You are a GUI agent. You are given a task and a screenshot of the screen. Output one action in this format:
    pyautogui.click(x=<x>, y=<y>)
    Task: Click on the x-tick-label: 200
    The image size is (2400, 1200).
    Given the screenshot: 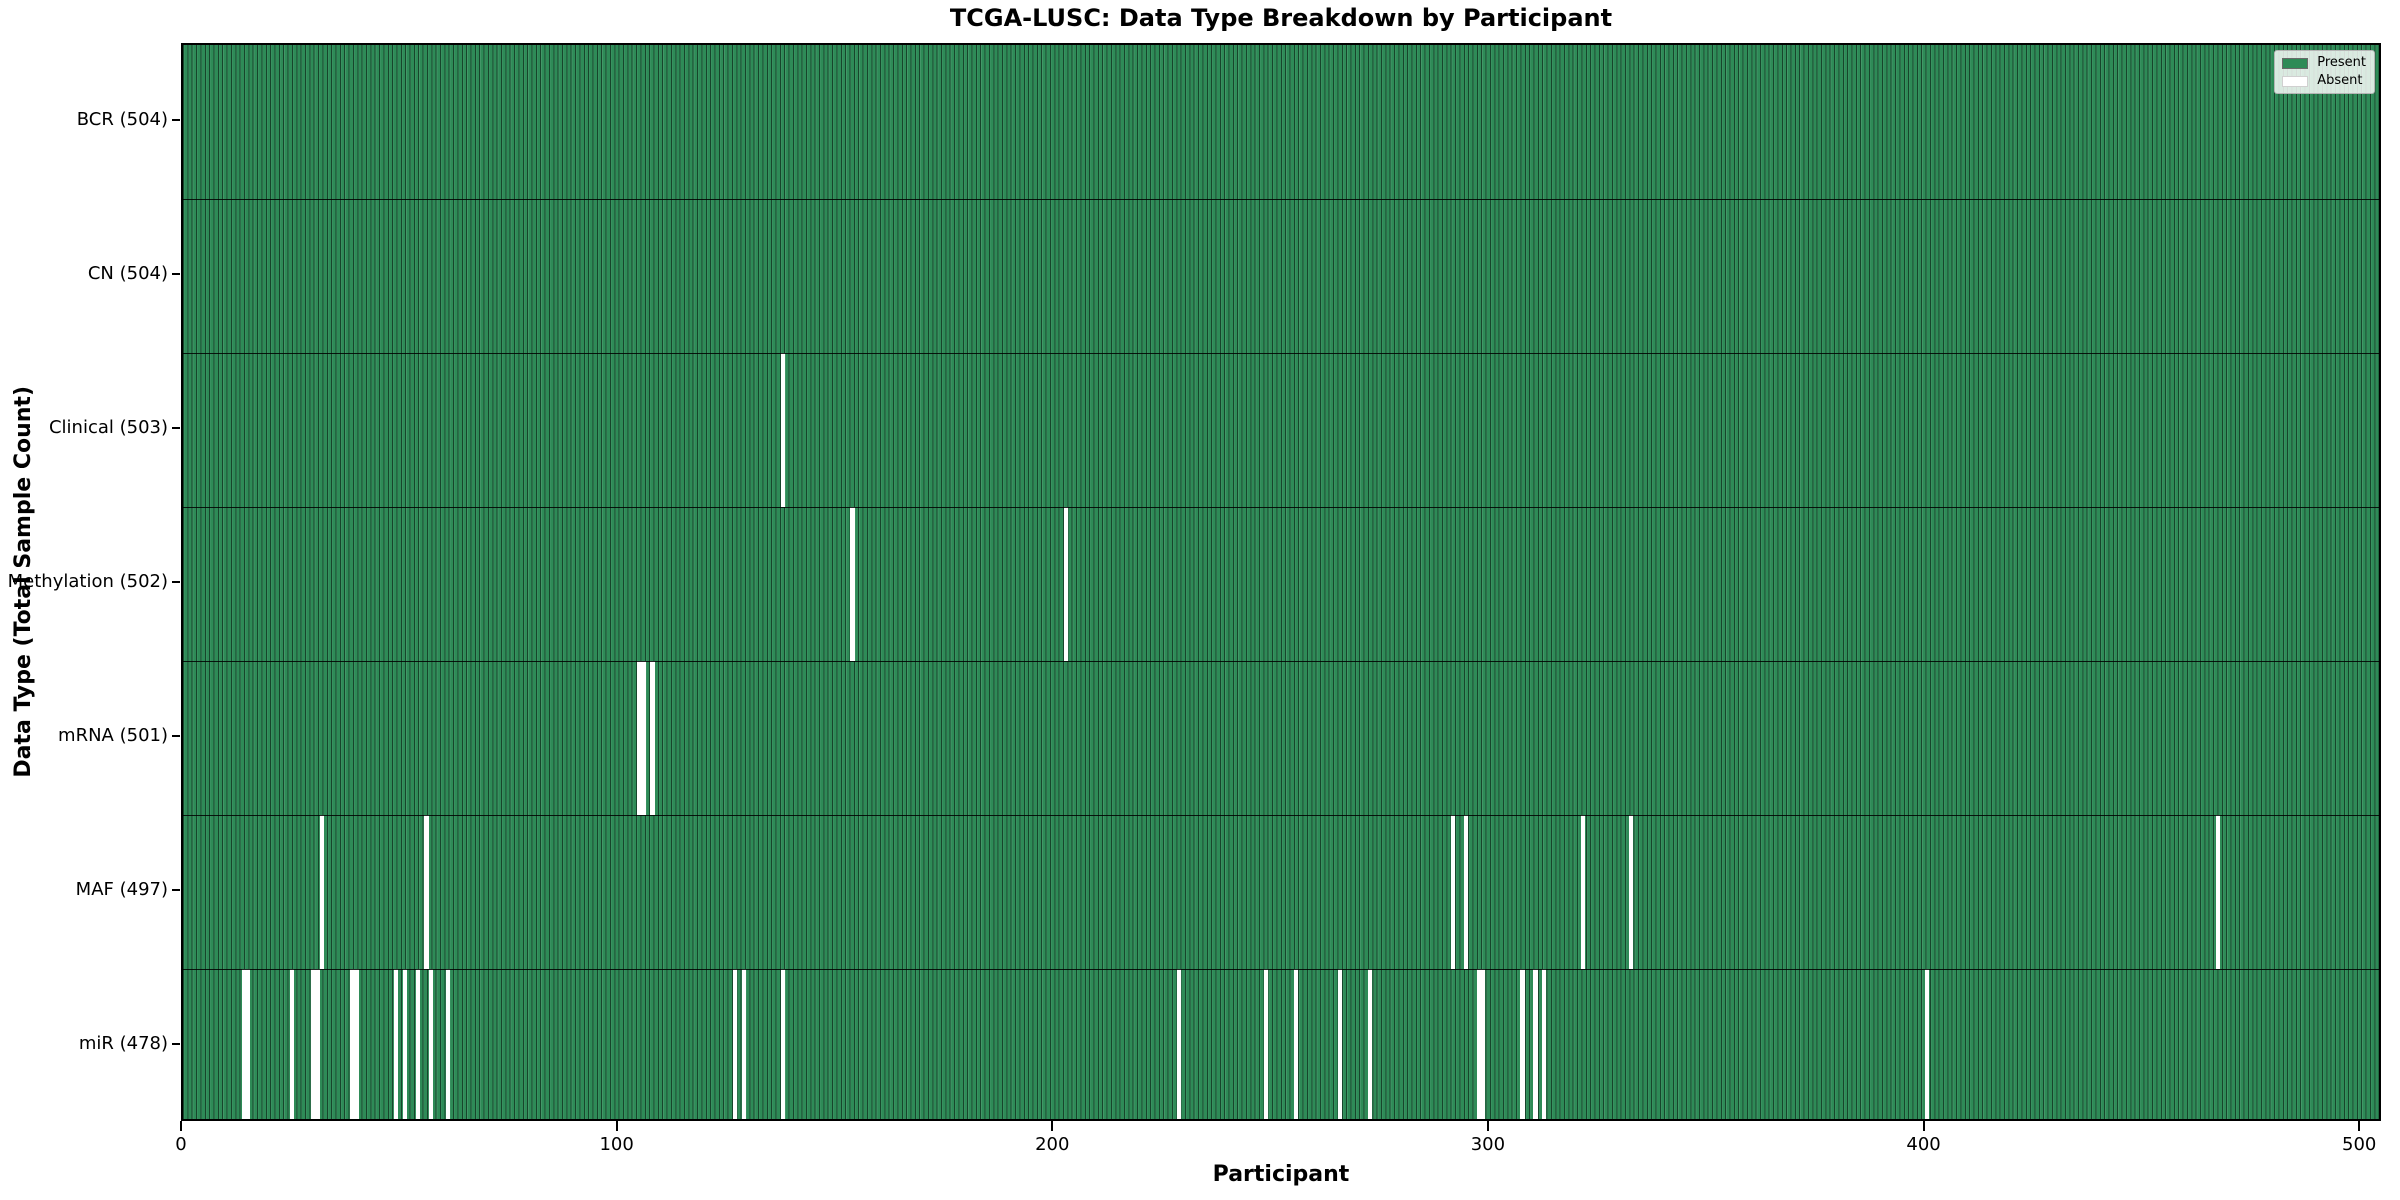 What is the action you would take?
    pyautogui.click(x=1052, y=1144)
    